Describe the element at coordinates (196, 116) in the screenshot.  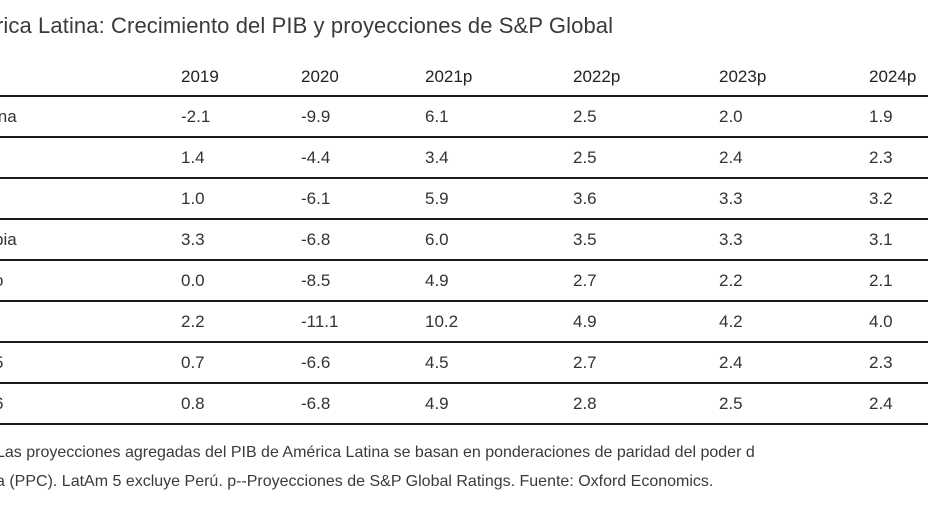
I see `table-cell: -2.1` at that location.